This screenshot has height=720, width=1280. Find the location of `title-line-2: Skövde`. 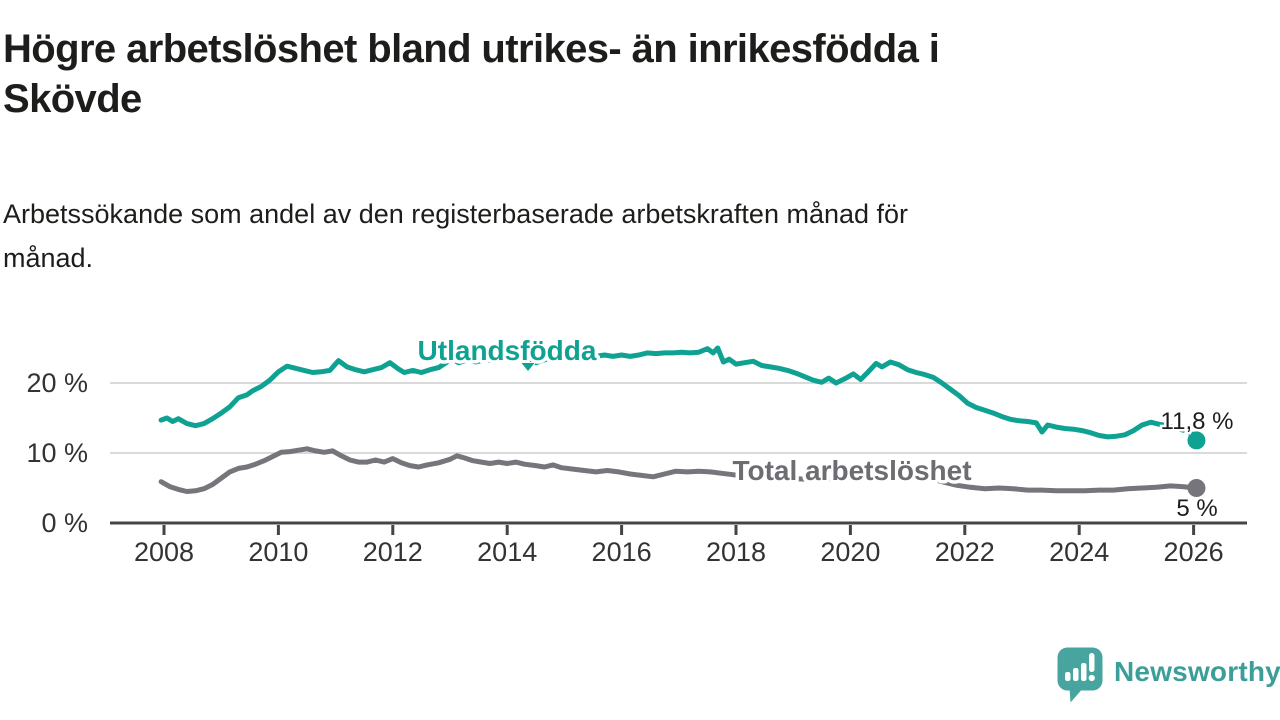

title-line-2: Skövde is located at coordinates (72, 99).